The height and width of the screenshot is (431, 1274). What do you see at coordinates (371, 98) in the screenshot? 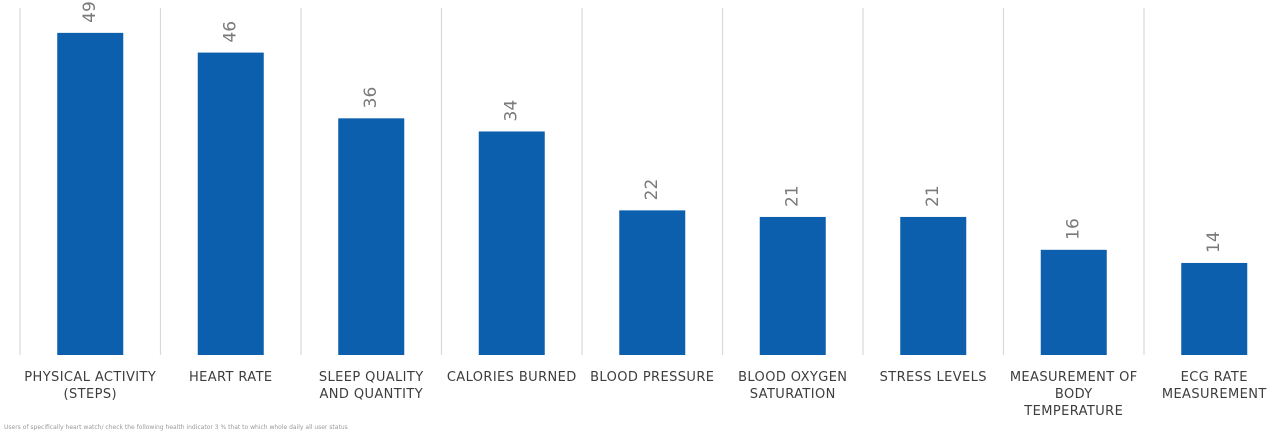
I see `data-label: 36` at bounding box center [371, 98].